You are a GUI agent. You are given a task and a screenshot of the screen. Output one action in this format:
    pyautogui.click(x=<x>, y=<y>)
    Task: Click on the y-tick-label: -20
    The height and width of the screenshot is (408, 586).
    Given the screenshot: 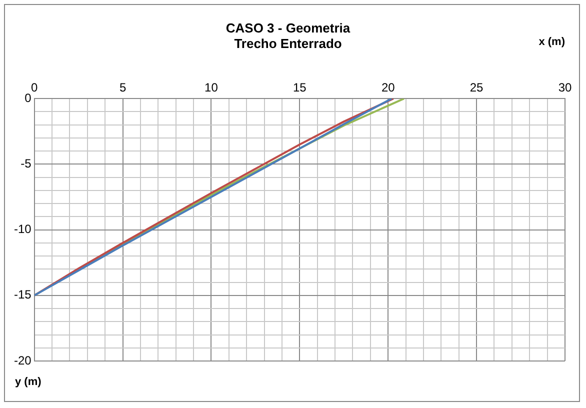 What is the action you would take?
    pyautogui.click(x=23, y=360)
    